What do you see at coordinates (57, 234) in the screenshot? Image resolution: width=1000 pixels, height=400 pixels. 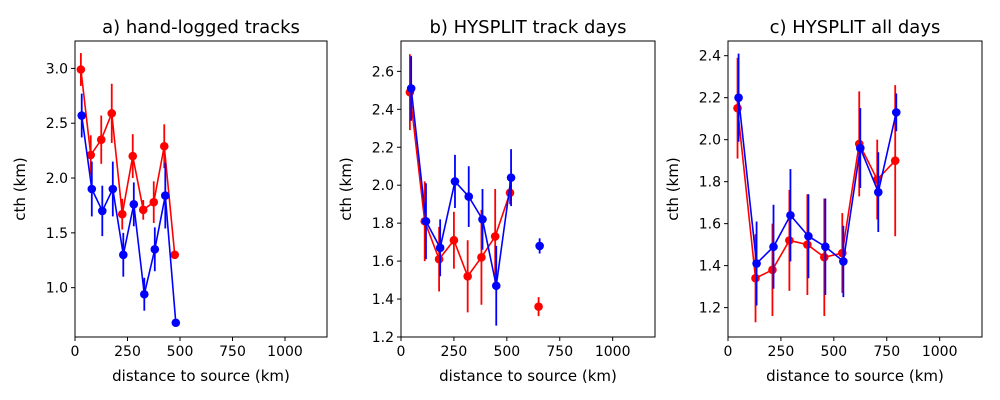 I see `y-tick-label: 1.5` at bounding box center [57, 234].